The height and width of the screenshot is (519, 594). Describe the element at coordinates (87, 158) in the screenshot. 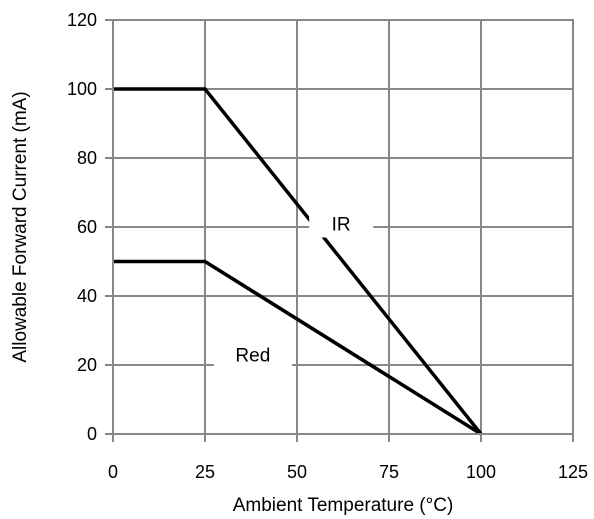

I see `y-tick-label: 80` at that location.